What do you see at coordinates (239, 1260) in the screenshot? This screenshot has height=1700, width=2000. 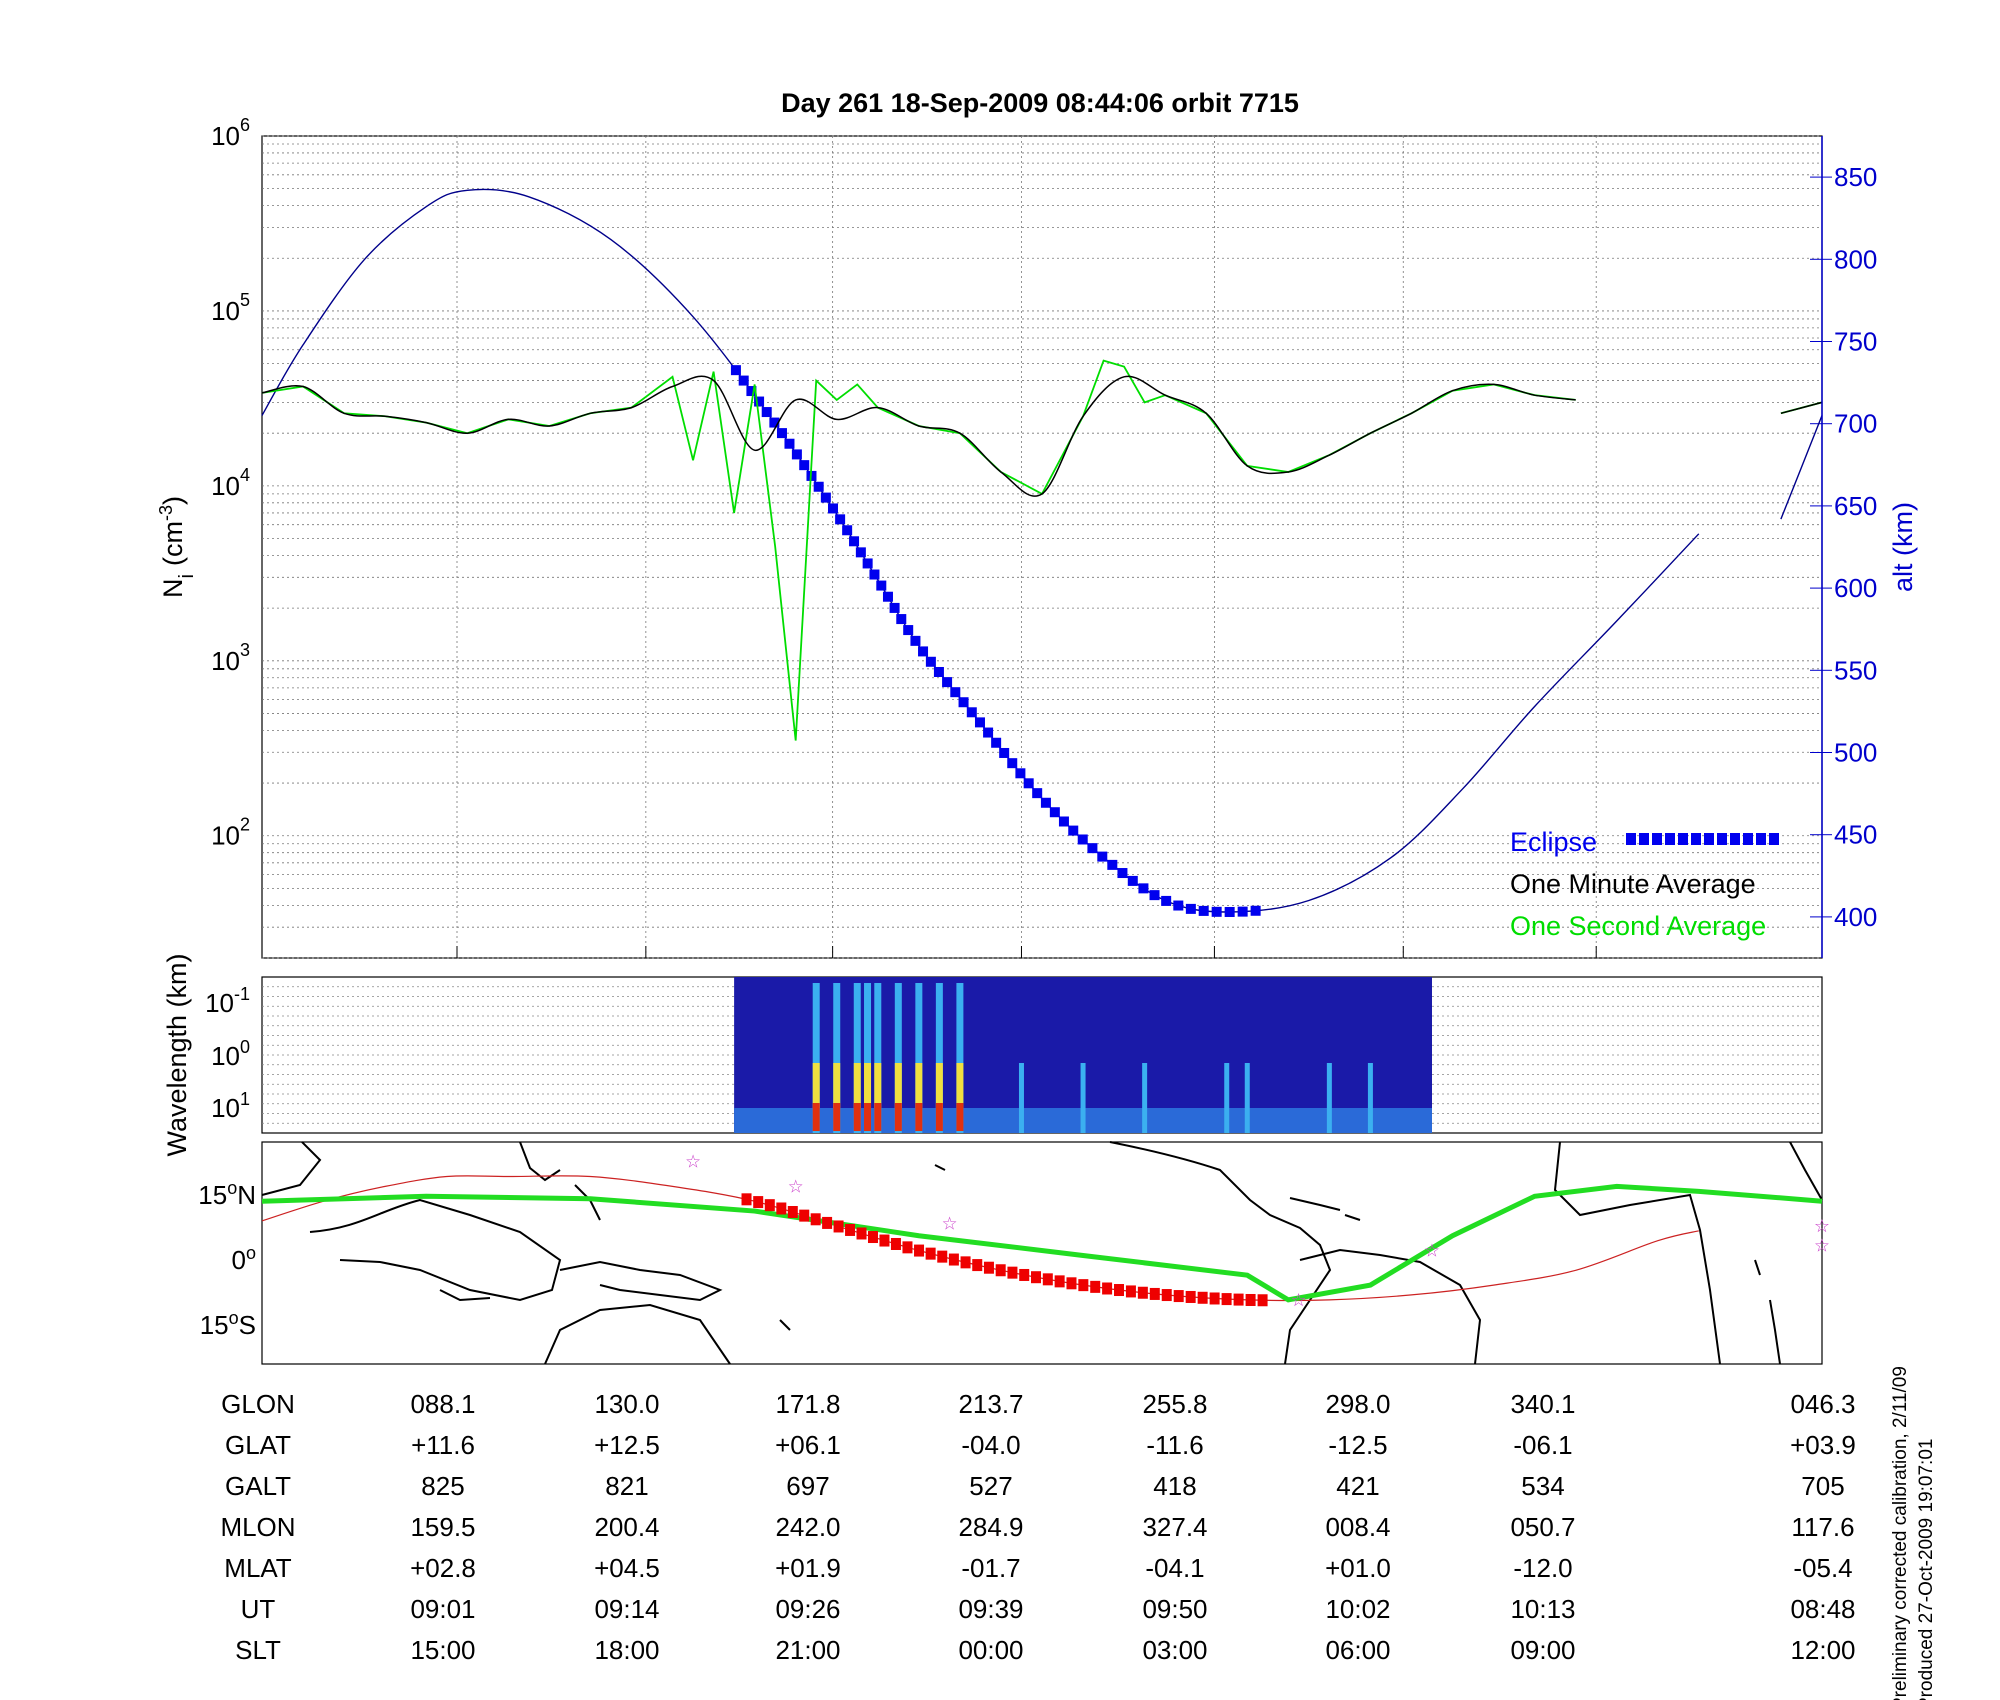 I see `tick-value: 0` at bounding box center [239, 1260].